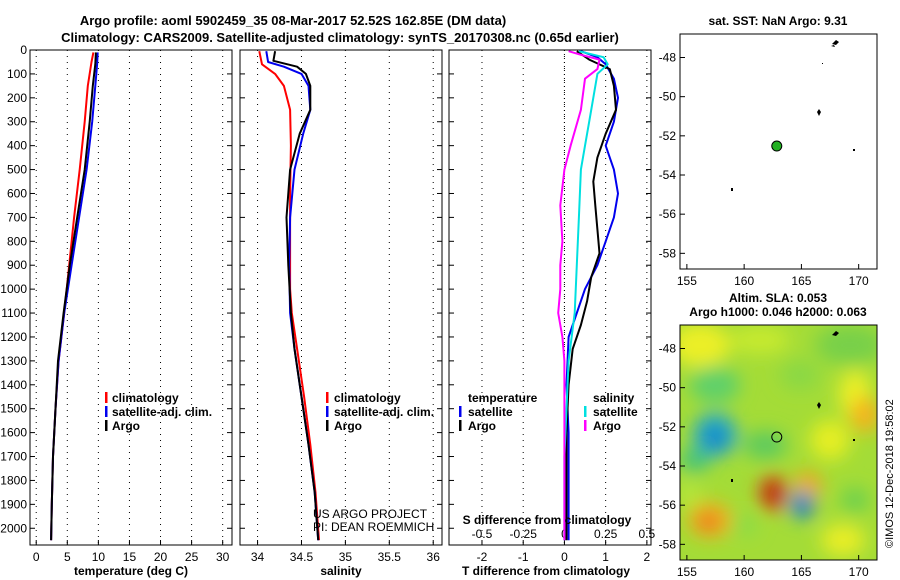 The height and width of the screenshot is (580, 900). I want to click on sla-map-argo-marker, so click(777, 437).